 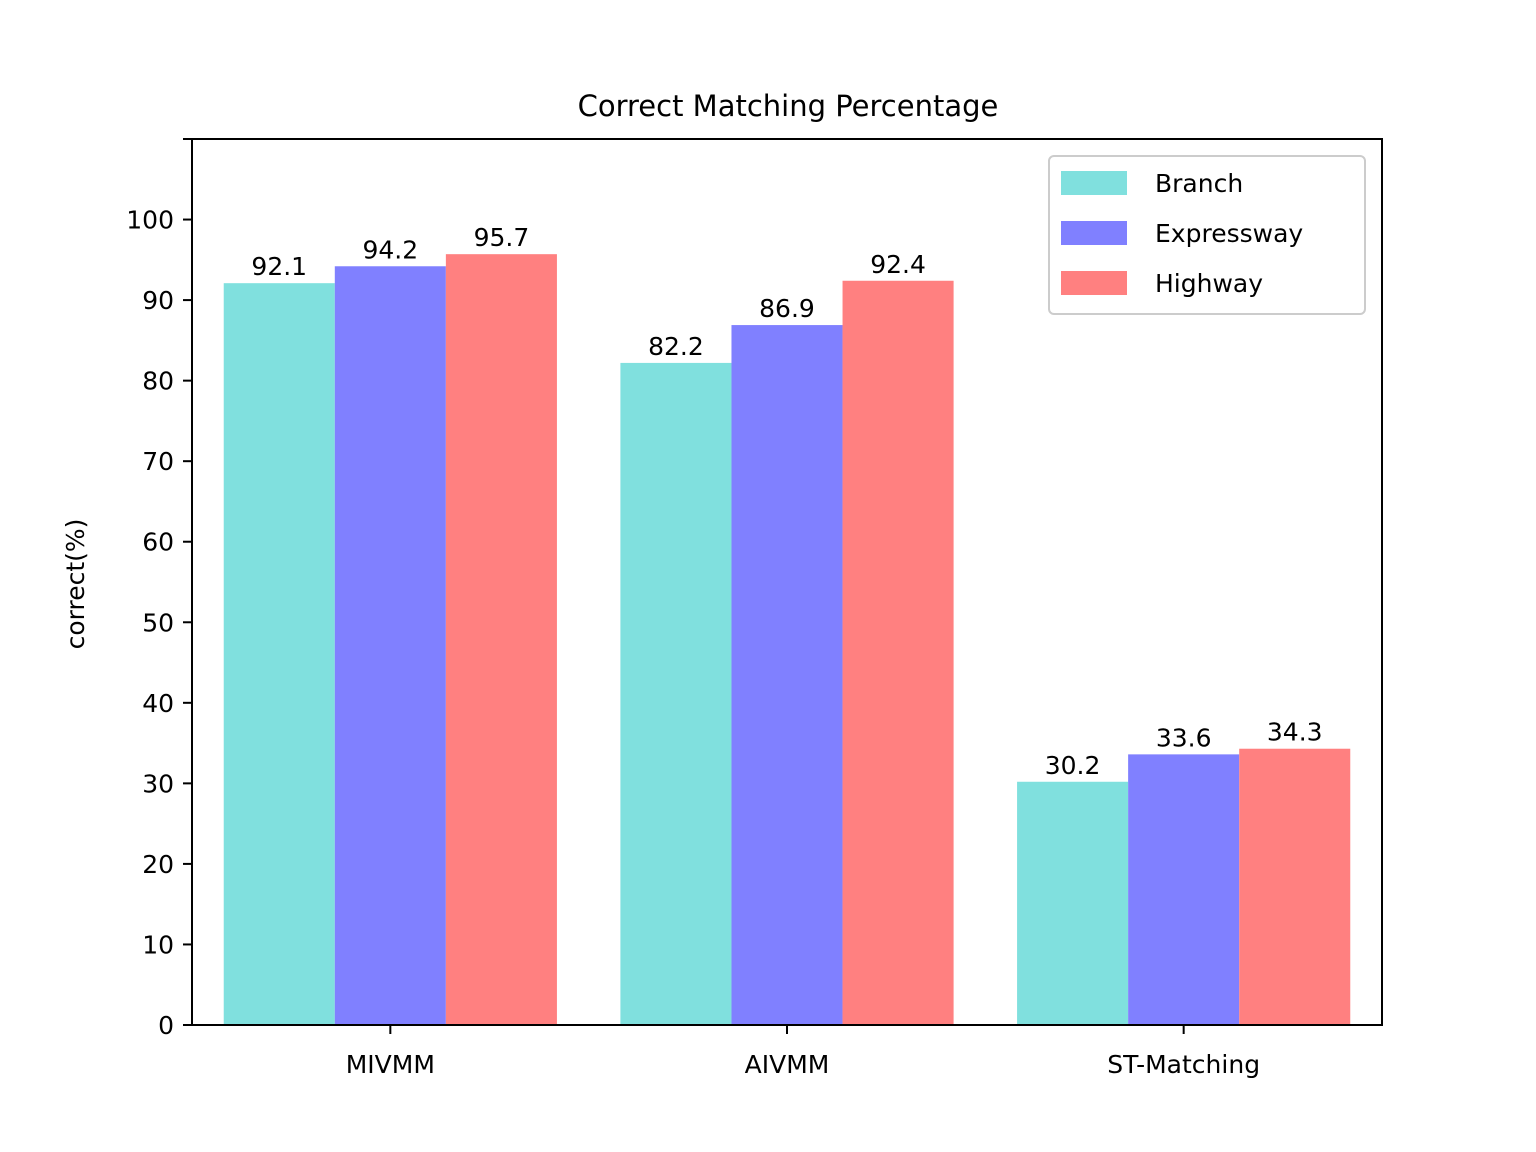 I want to click on y-tick-label: 100, so click(x=150, y=220).